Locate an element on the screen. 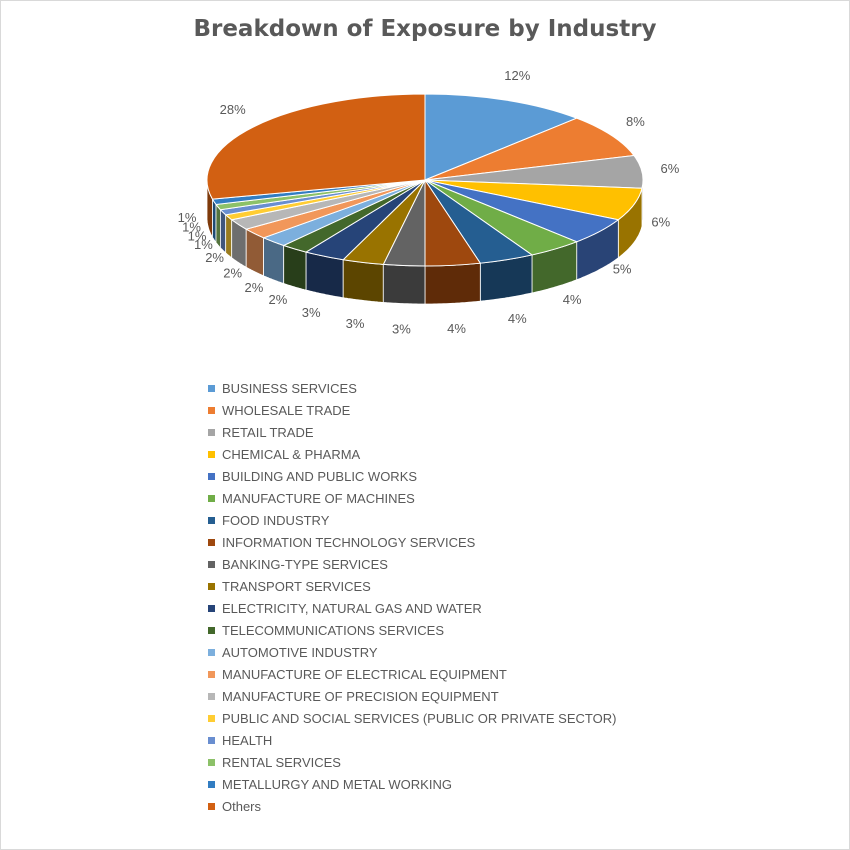 This screenshot has height=850, width=850. legend-item: TRANSPORT SERVICES is located at coordinates (412, 587).